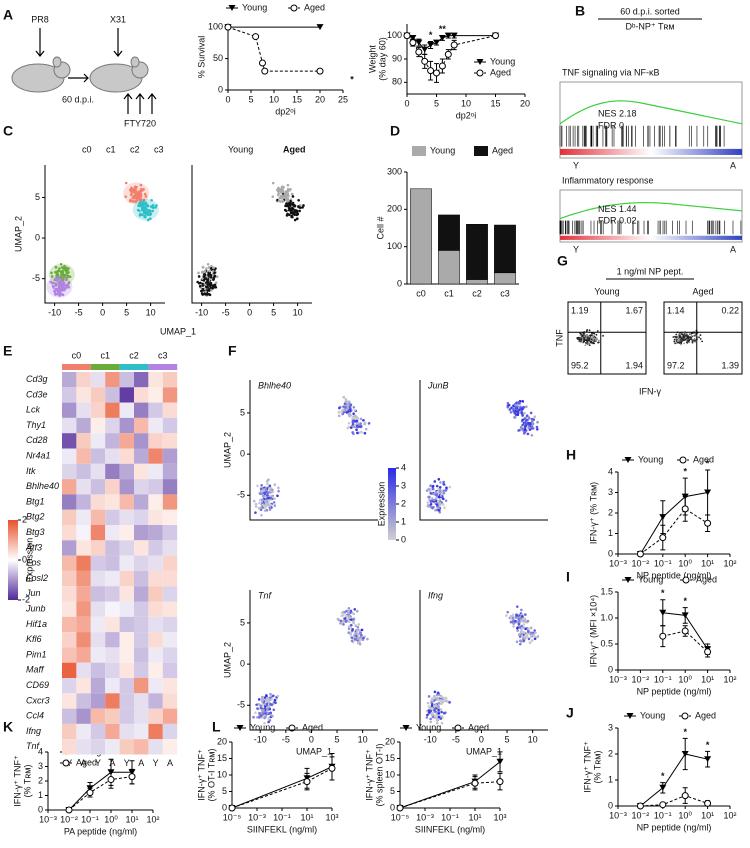 This screenshot has height=848, width=750. Describe the element at coordinates (152, 819) in the screenshot. I see `x-tick-label: 10²` at that location.